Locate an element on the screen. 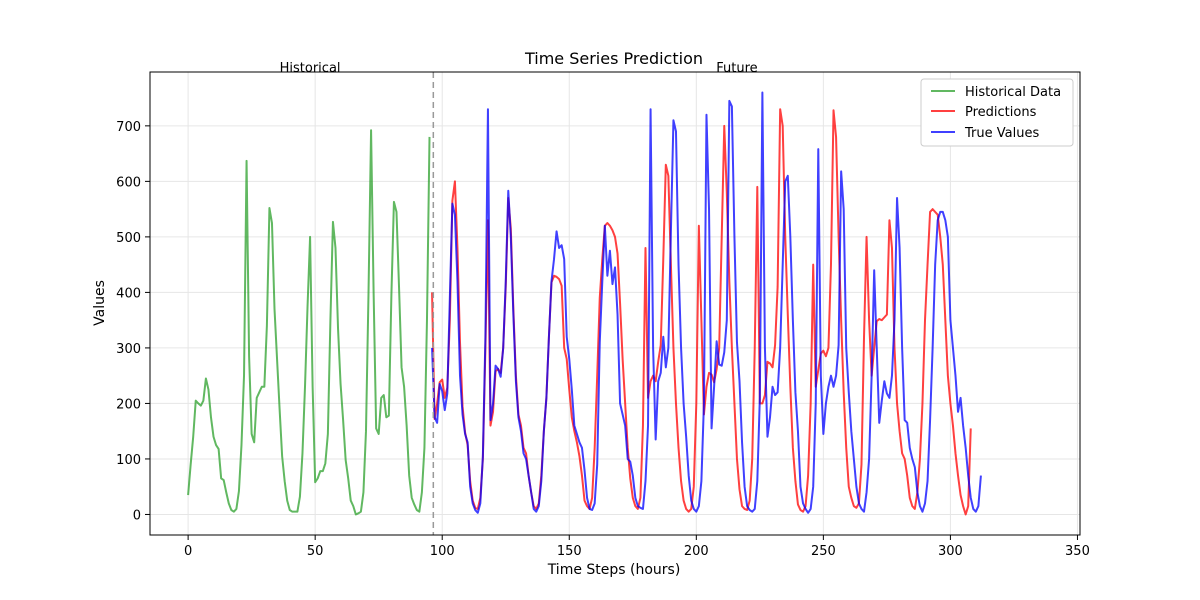  legend: Historical Data Predictions True Values is located at coordinates (997, 112).